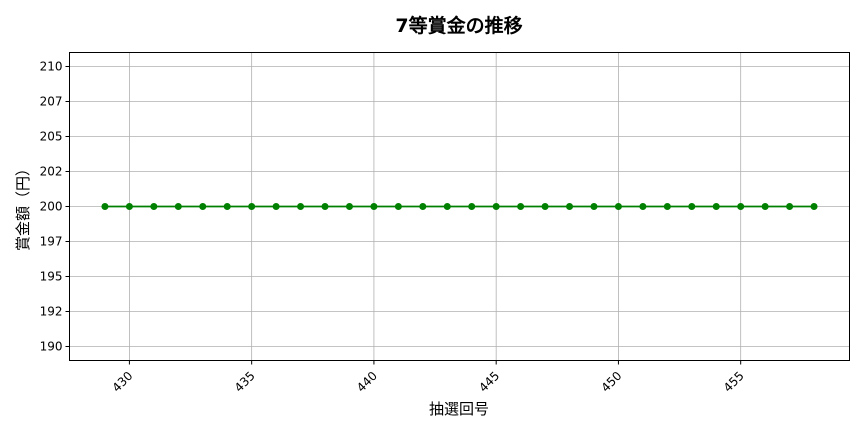  I want to click on y-tick-label: 202, so click(51, 172).